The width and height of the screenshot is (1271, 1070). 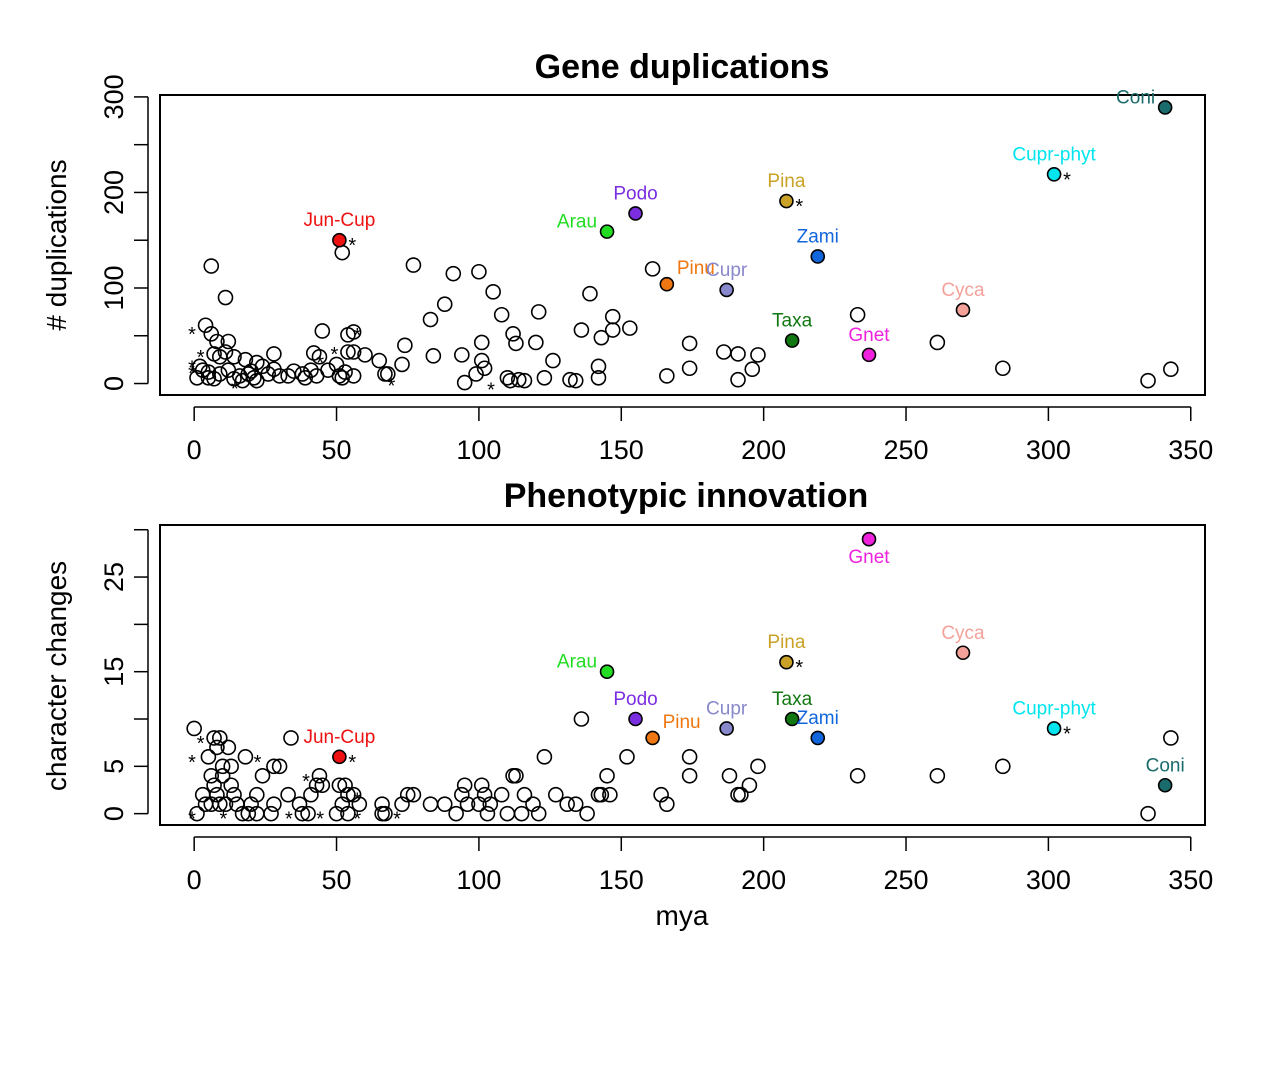 What do you see at coordinates (56, 244) in the screenshot?
I see `y-axis-label: # duplications` at bounding box center [56, 244].